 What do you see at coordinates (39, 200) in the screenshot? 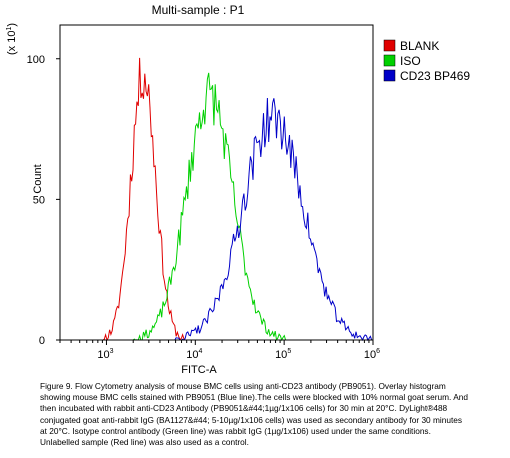
I see `y-tick-label: 50` at bounding box center [39, 200].